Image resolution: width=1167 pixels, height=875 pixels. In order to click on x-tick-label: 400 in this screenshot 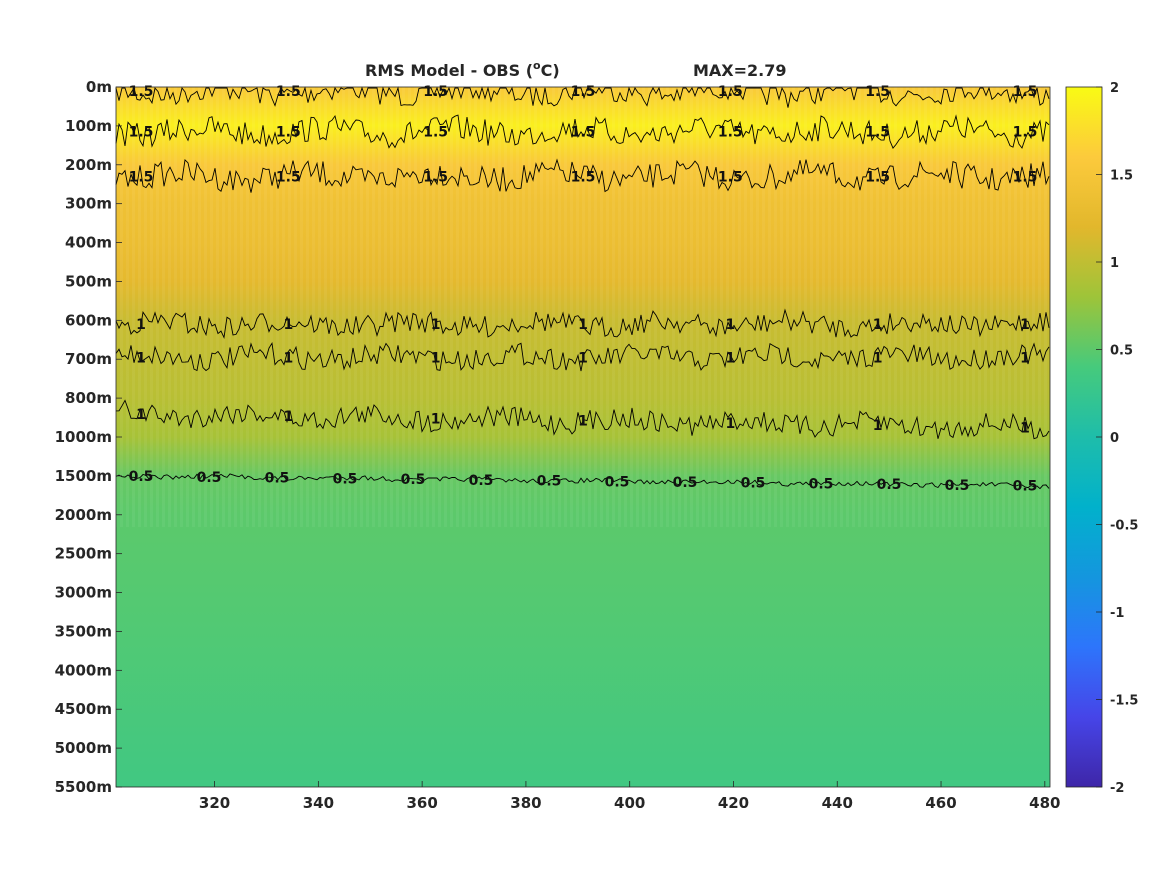, I will do `click(629, 803)`.